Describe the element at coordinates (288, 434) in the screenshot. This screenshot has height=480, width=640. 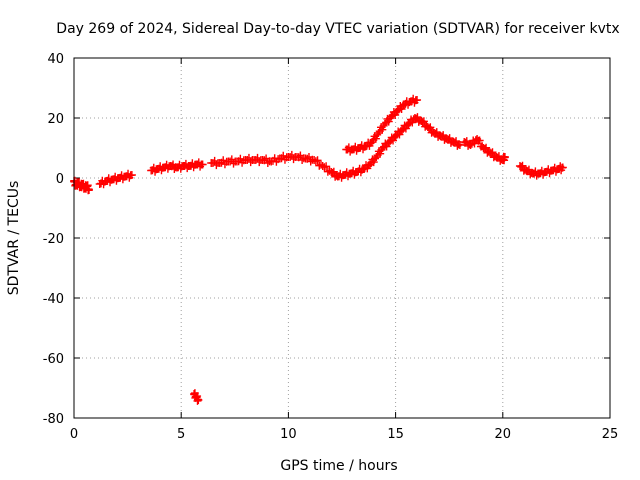
I see `x-tick-label: 10` at that location.